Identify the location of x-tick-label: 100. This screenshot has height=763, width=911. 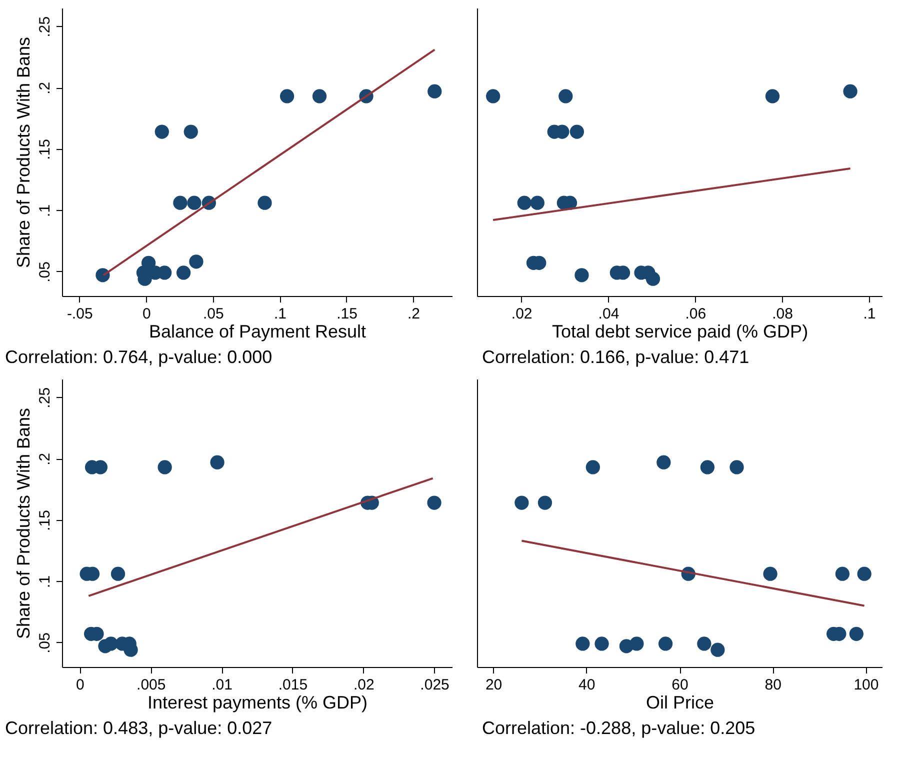
(866, 685).